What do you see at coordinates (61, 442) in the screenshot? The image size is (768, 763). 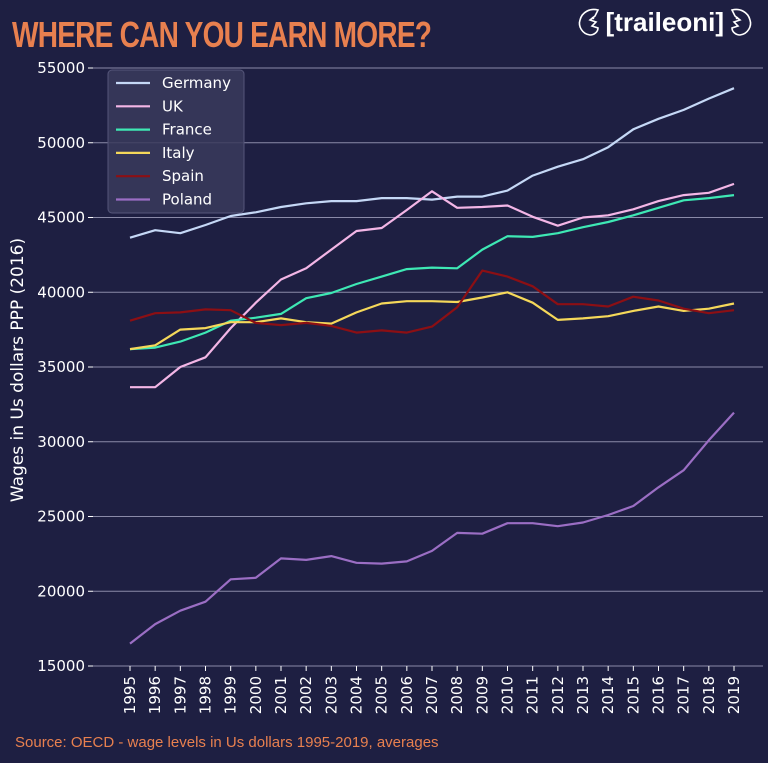 I see `y-tick-label: 30000` at bounding box center [61, 442].